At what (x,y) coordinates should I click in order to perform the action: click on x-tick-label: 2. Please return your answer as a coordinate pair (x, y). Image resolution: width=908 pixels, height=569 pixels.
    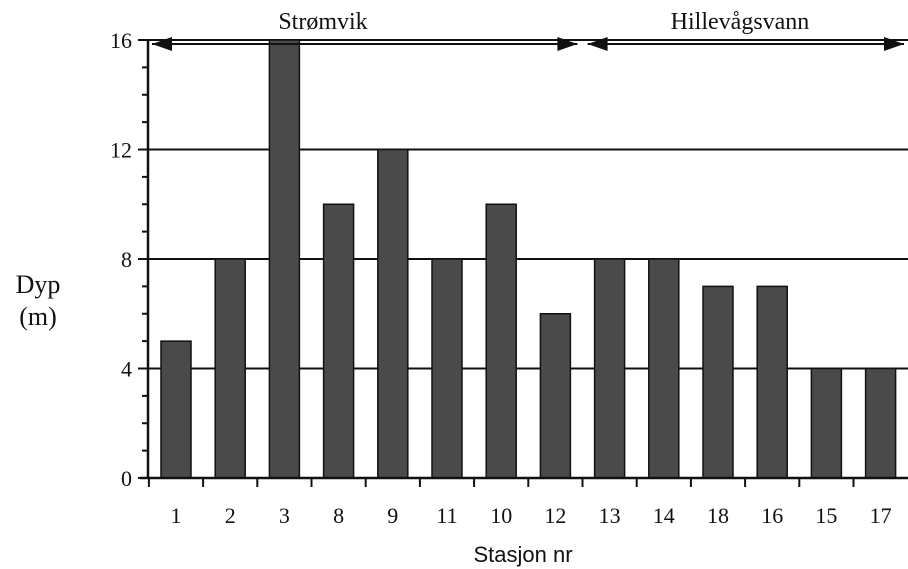
    Looking at the image, I should click on (230, 515).